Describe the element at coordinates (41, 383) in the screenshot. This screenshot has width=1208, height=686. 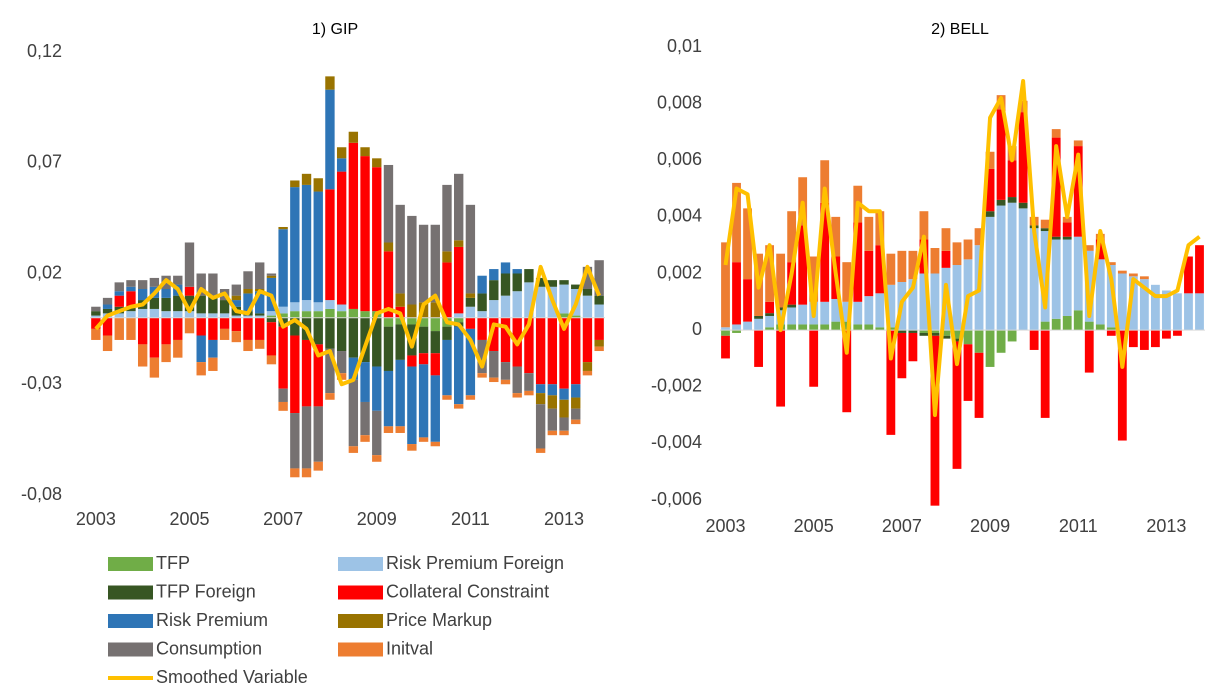
I see `y-tick-label: -0,03` at that location.